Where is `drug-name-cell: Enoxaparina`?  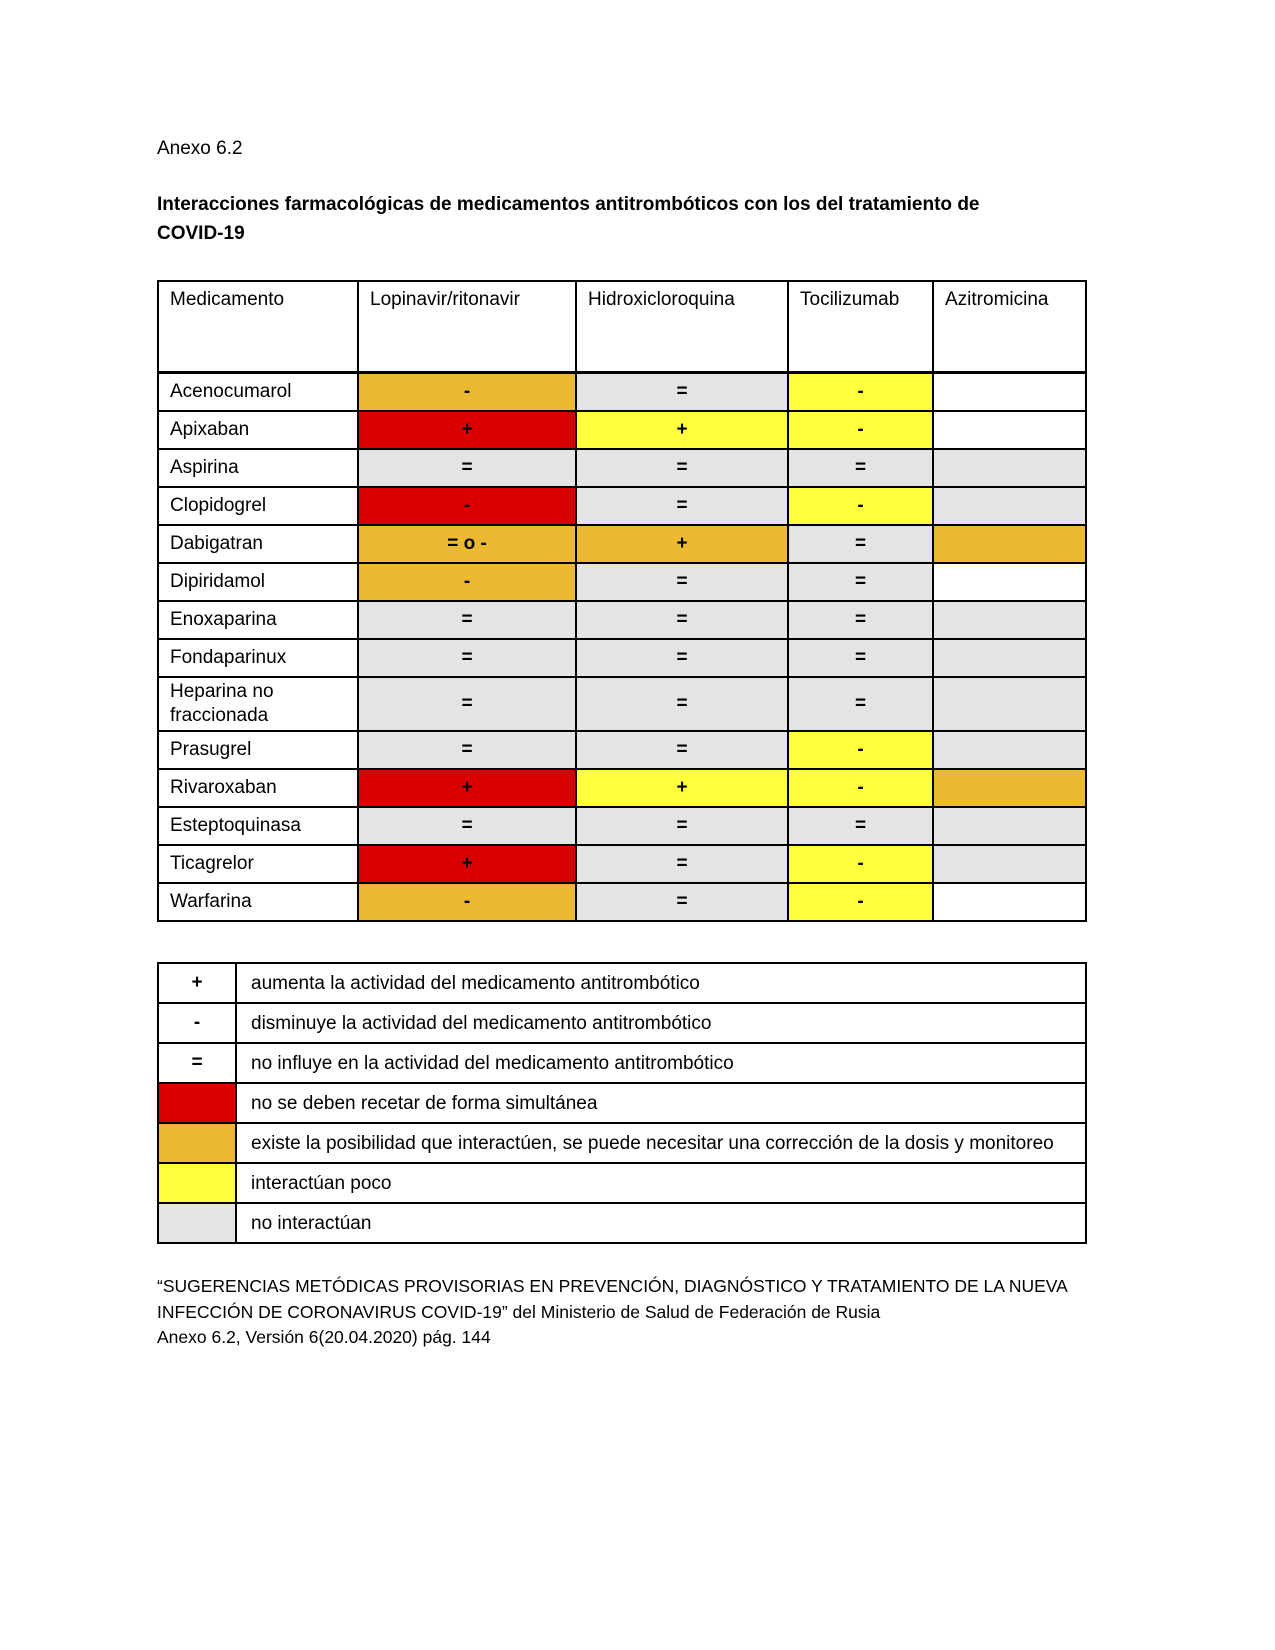 drug-name-cell: Enoxaparina is located at coordinates (258, 620).